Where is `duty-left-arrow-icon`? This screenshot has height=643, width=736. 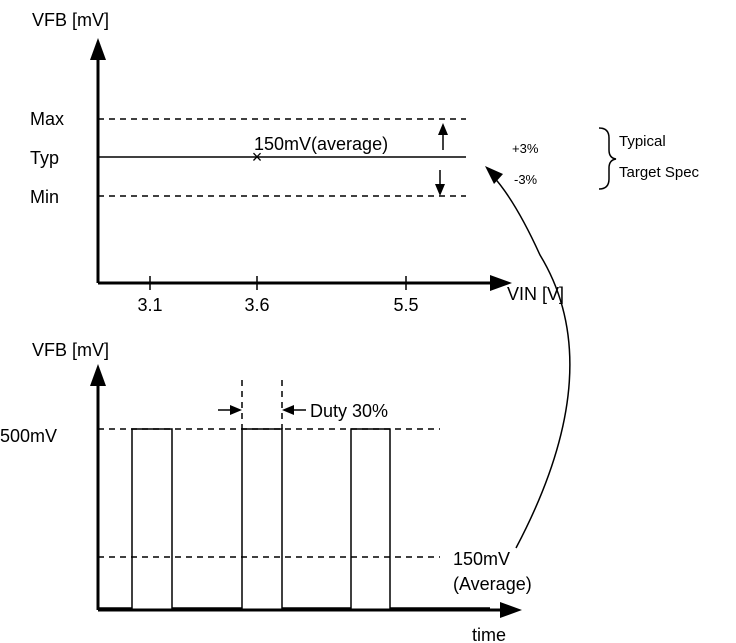
duty-left-arrow-icon is located at coordinates (236, 410).